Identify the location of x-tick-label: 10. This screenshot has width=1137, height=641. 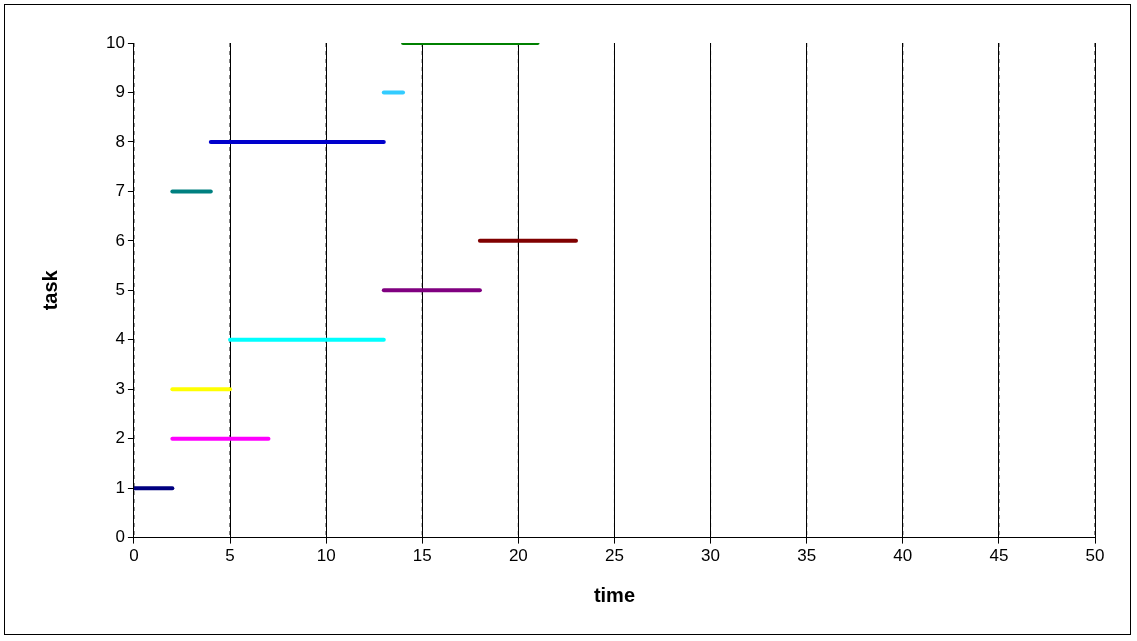
(326, 556).